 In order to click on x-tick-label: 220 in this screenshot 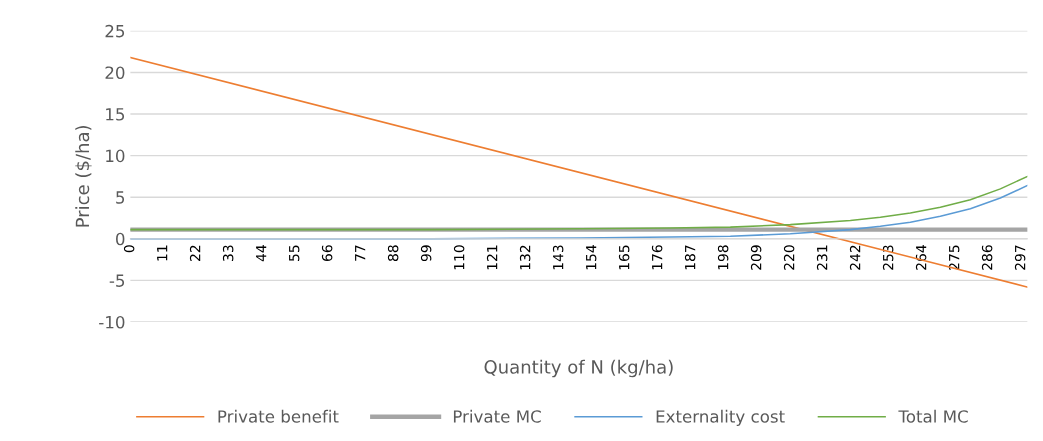, I will do `click(789, 257)`.